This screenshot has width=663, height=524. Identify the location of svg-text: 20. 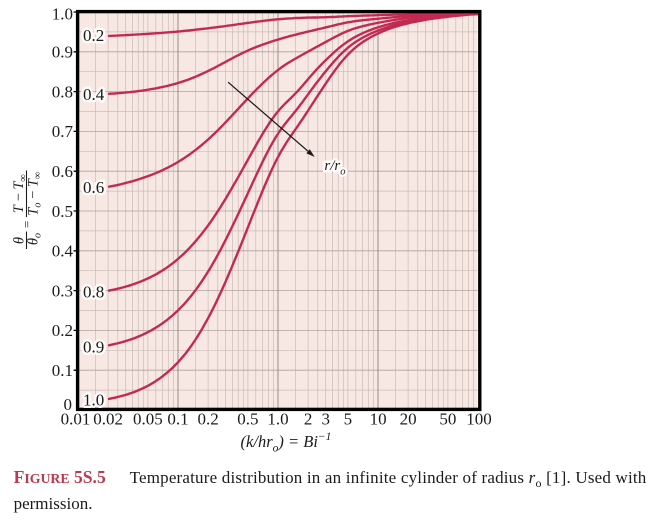
(408, 419).